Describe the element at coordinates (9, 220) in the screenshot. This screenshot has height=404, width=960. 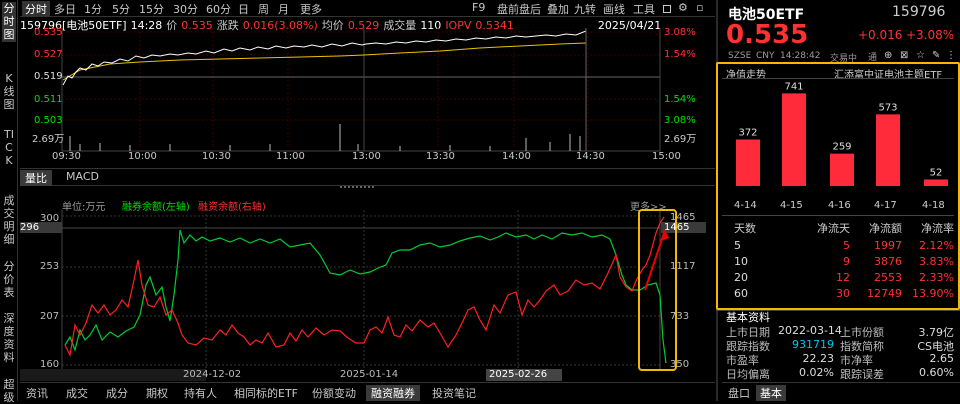
I see `sidebar-trades: 成交明细` at that location.